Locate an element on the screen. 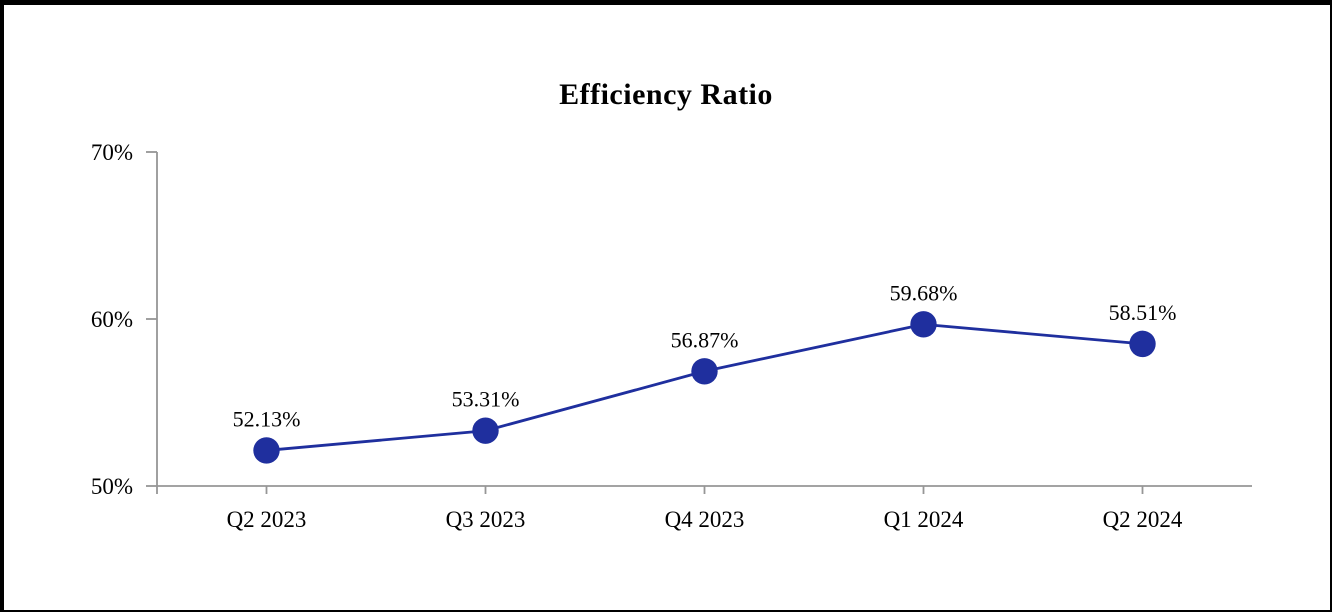 Image resolution: width=1332 pixels, height=612 pixels. x-axis-label: Q3 2023 is located at coordinates (486, 519).